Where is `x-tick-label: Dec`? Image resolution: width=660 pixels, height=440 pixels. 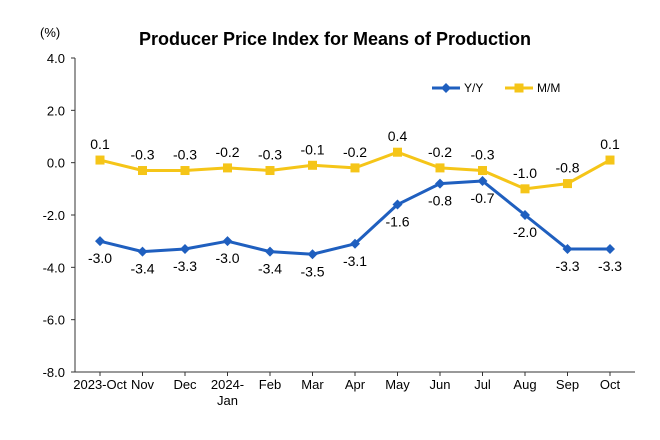 x-tick-label: Dec is located at coordinates (185, 384).